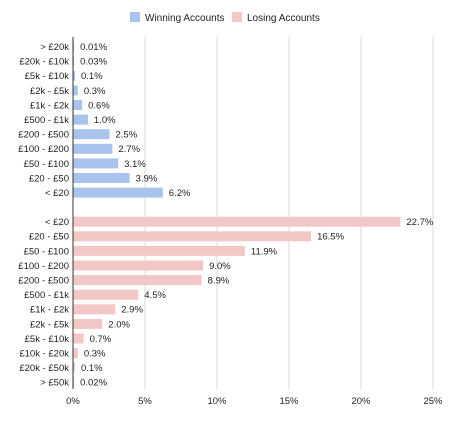  I want to click on data-label: 1.0%, so click(105, 120).